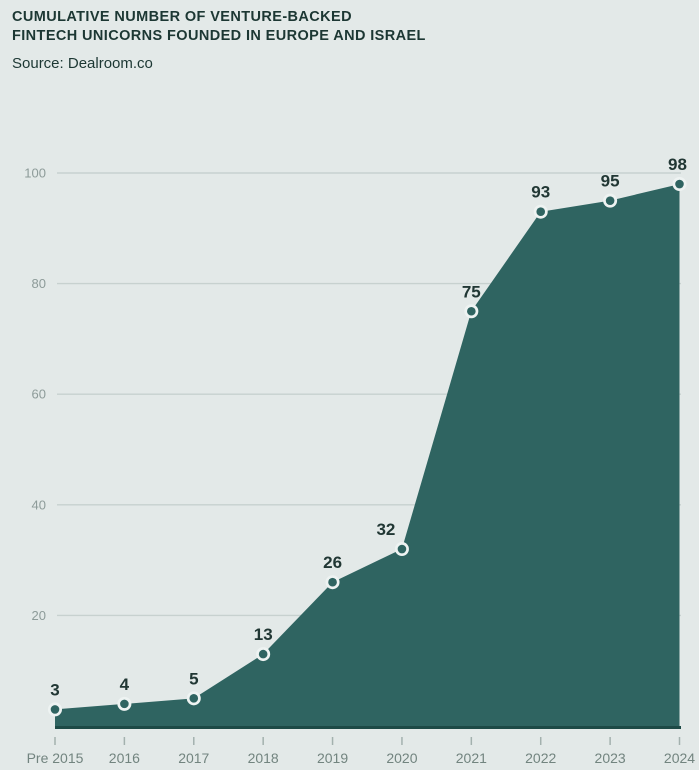  Describe the element at coordinates (540, 758) in the screenshot. I see `x-axis-label: 2022` at that location.